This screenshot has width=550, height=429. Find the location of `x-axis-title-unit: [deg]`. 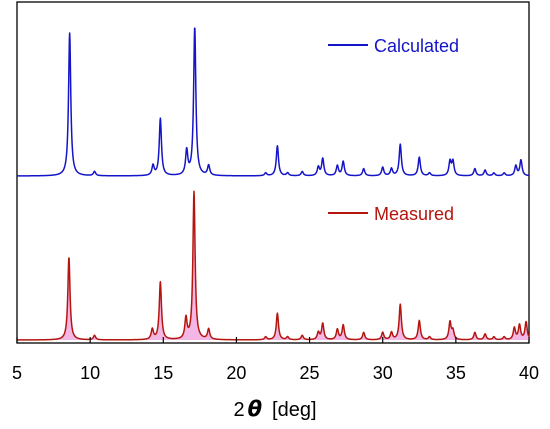

x-axis-title-unit: [deg] is located at coordinates (294, 410).